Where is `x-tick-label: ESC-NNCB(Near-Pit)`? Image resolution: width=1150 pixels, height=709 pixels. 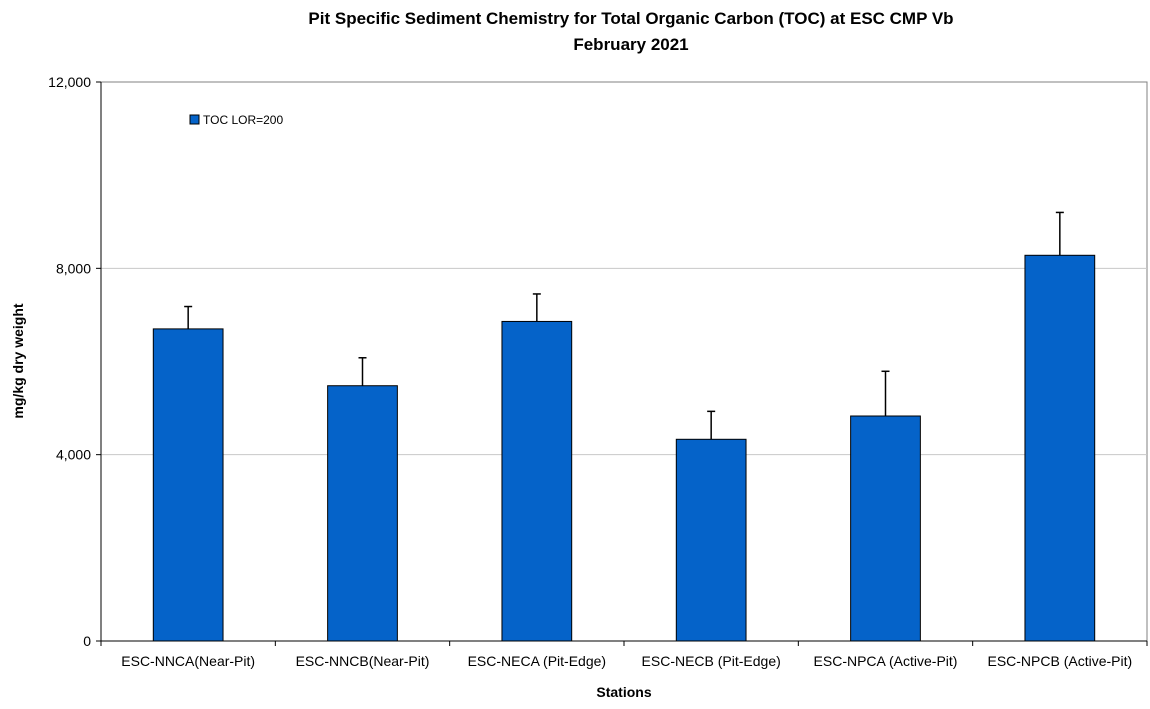
x-tick-label: ESC-NNCB(Near-Pit) is located at coordinates (363, 661).